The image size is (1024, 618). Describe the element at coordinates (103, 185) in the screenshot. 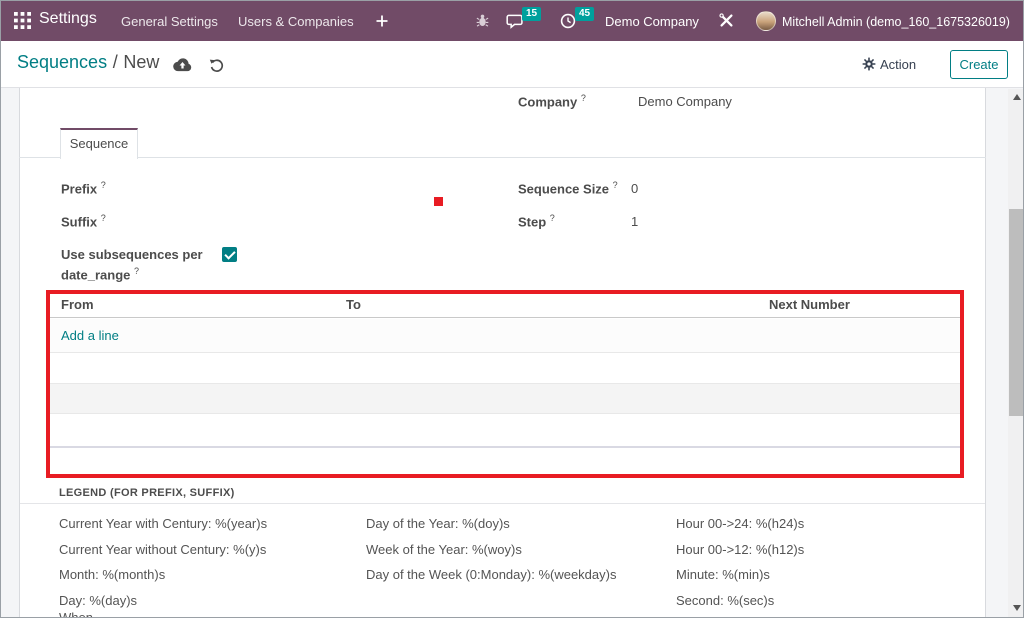

I see `prefix-help-marker: ?` at that location.